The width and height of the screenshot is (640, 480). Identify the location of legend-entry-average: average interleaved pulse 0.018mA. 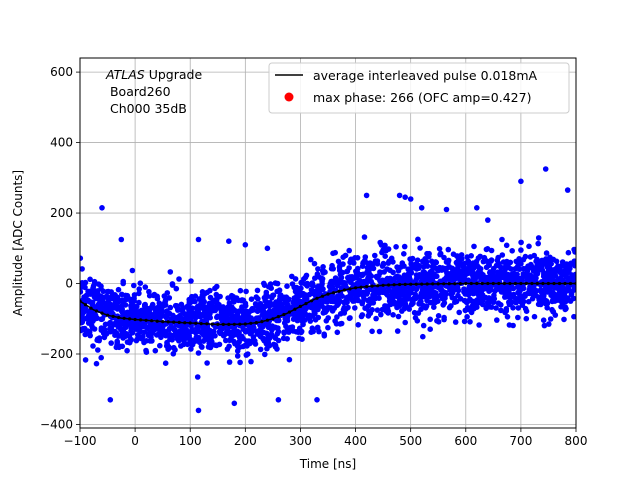
(425, 75).